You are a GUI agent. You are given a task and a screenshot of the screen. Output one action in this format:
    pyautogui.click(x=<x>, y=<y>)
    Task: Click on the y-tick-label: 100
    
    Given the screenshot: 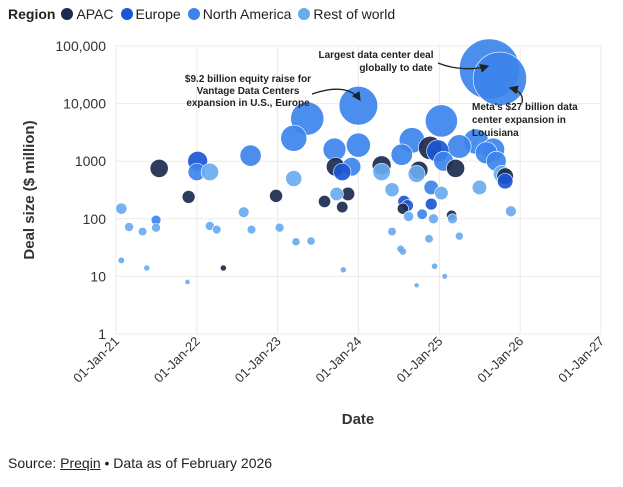 What is the action you would take?
    pyautogui.click(x=95, y=219)
    